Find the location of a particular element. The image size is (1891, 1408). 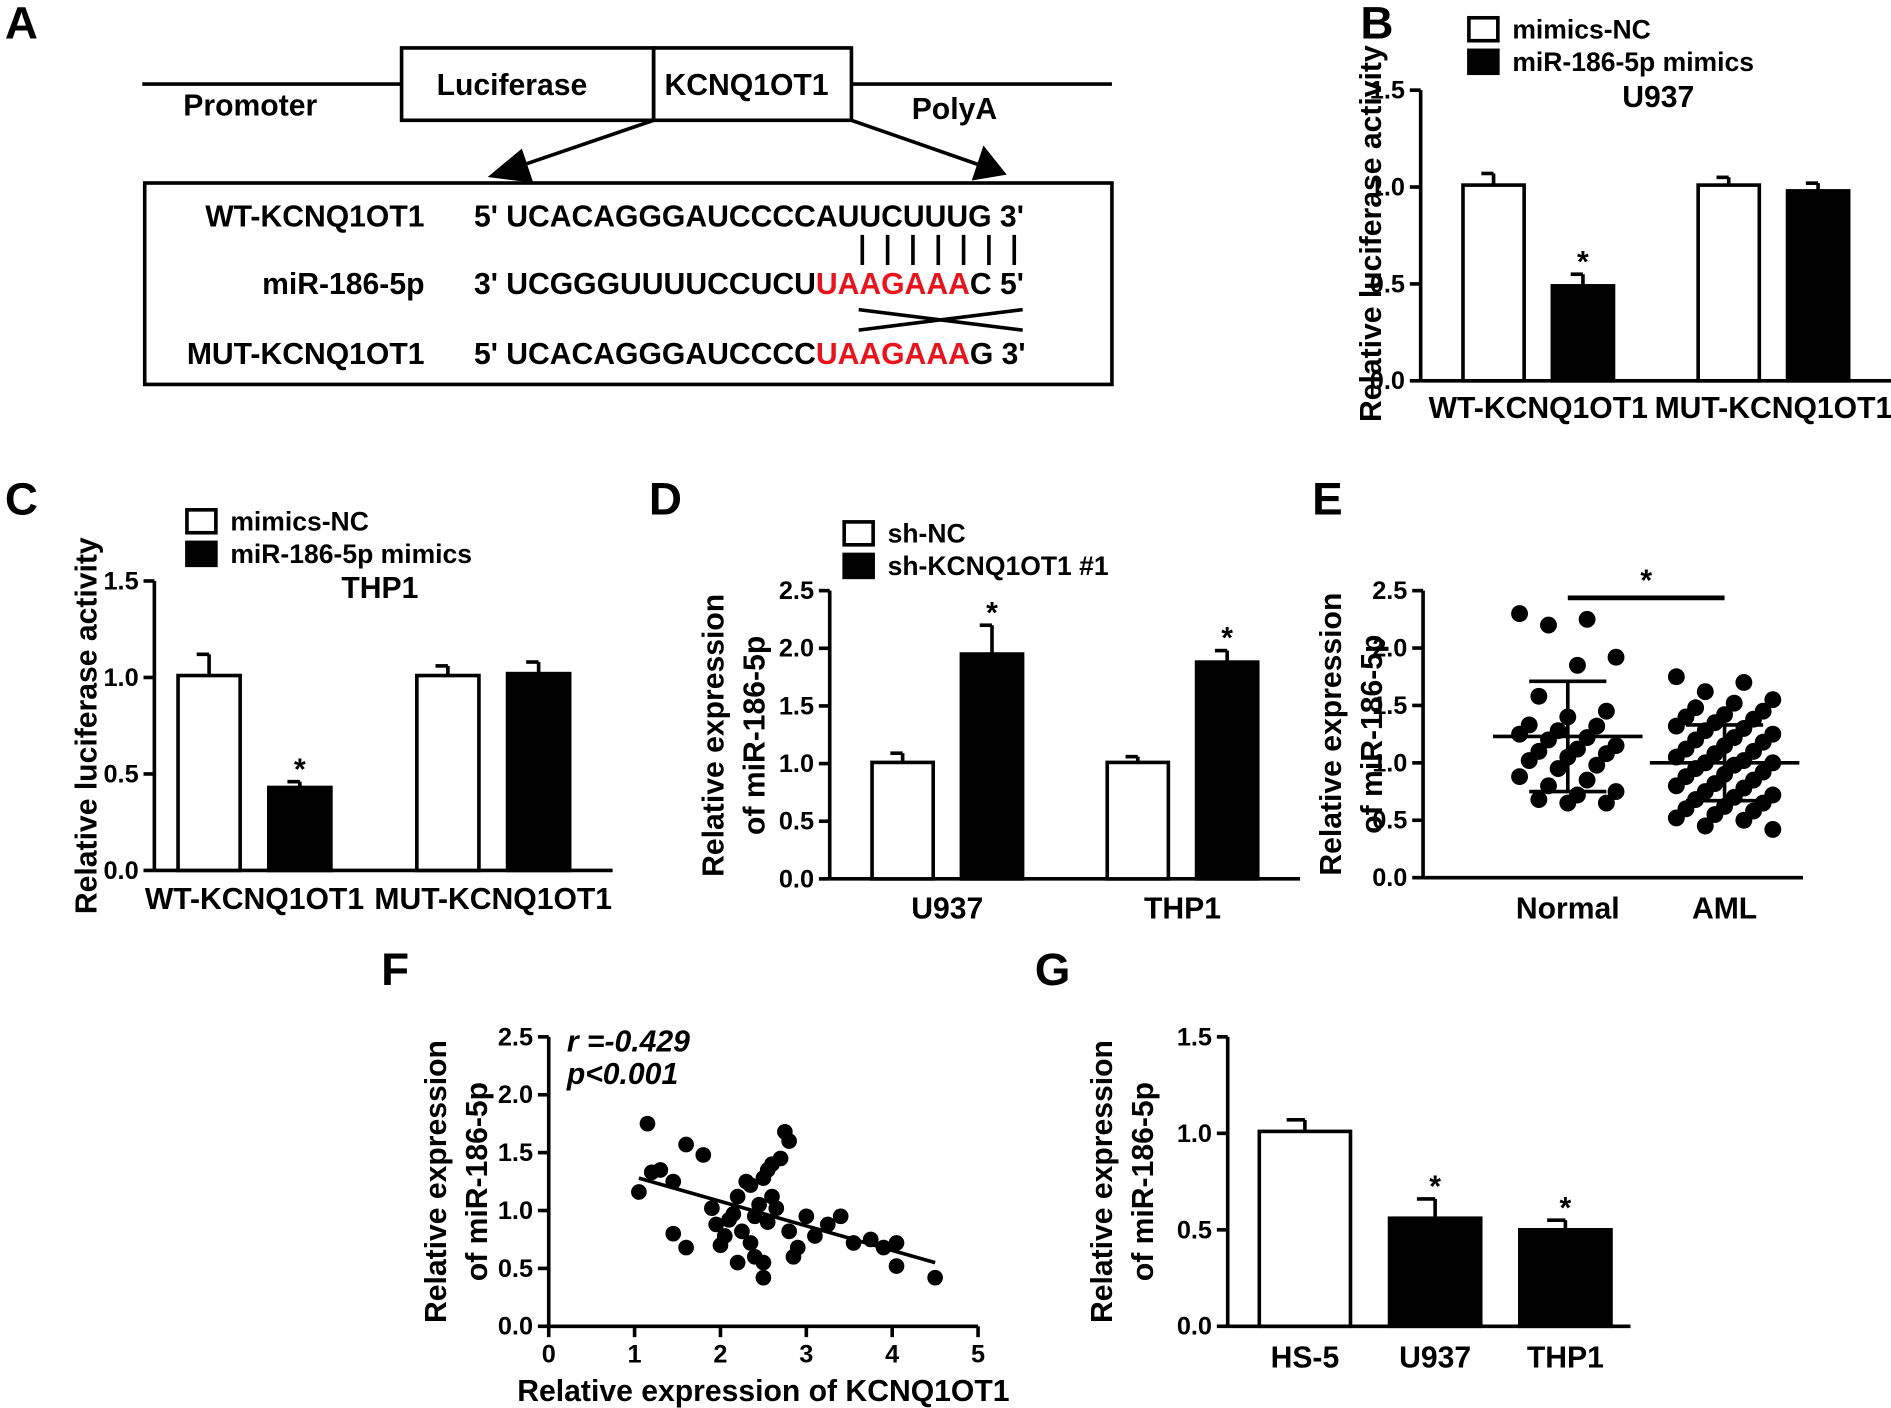

sequence-part: 5' UCACAGGGAUCCCC is located at coordinates (645, 354).